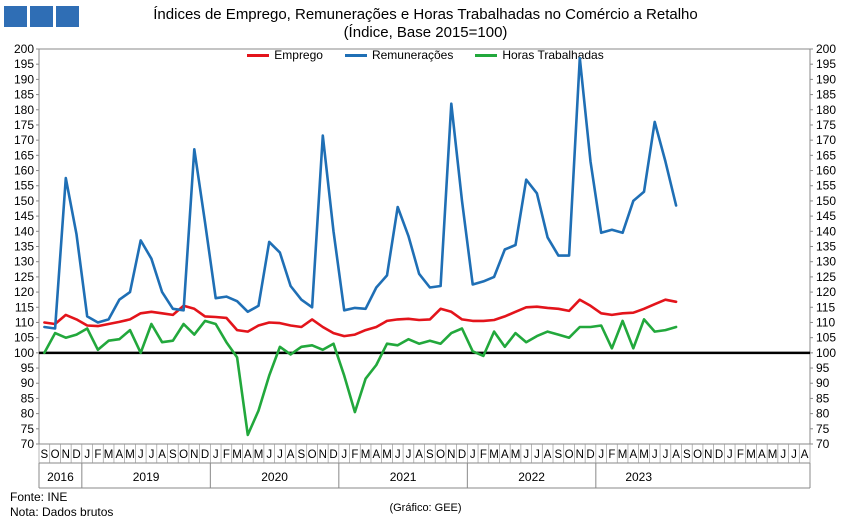 This screenshot has width=851, height=524. What do you see at coordinates (531, 477) in the screenshot?
I see `year-label: 2022` at bounding box center [531, 477].